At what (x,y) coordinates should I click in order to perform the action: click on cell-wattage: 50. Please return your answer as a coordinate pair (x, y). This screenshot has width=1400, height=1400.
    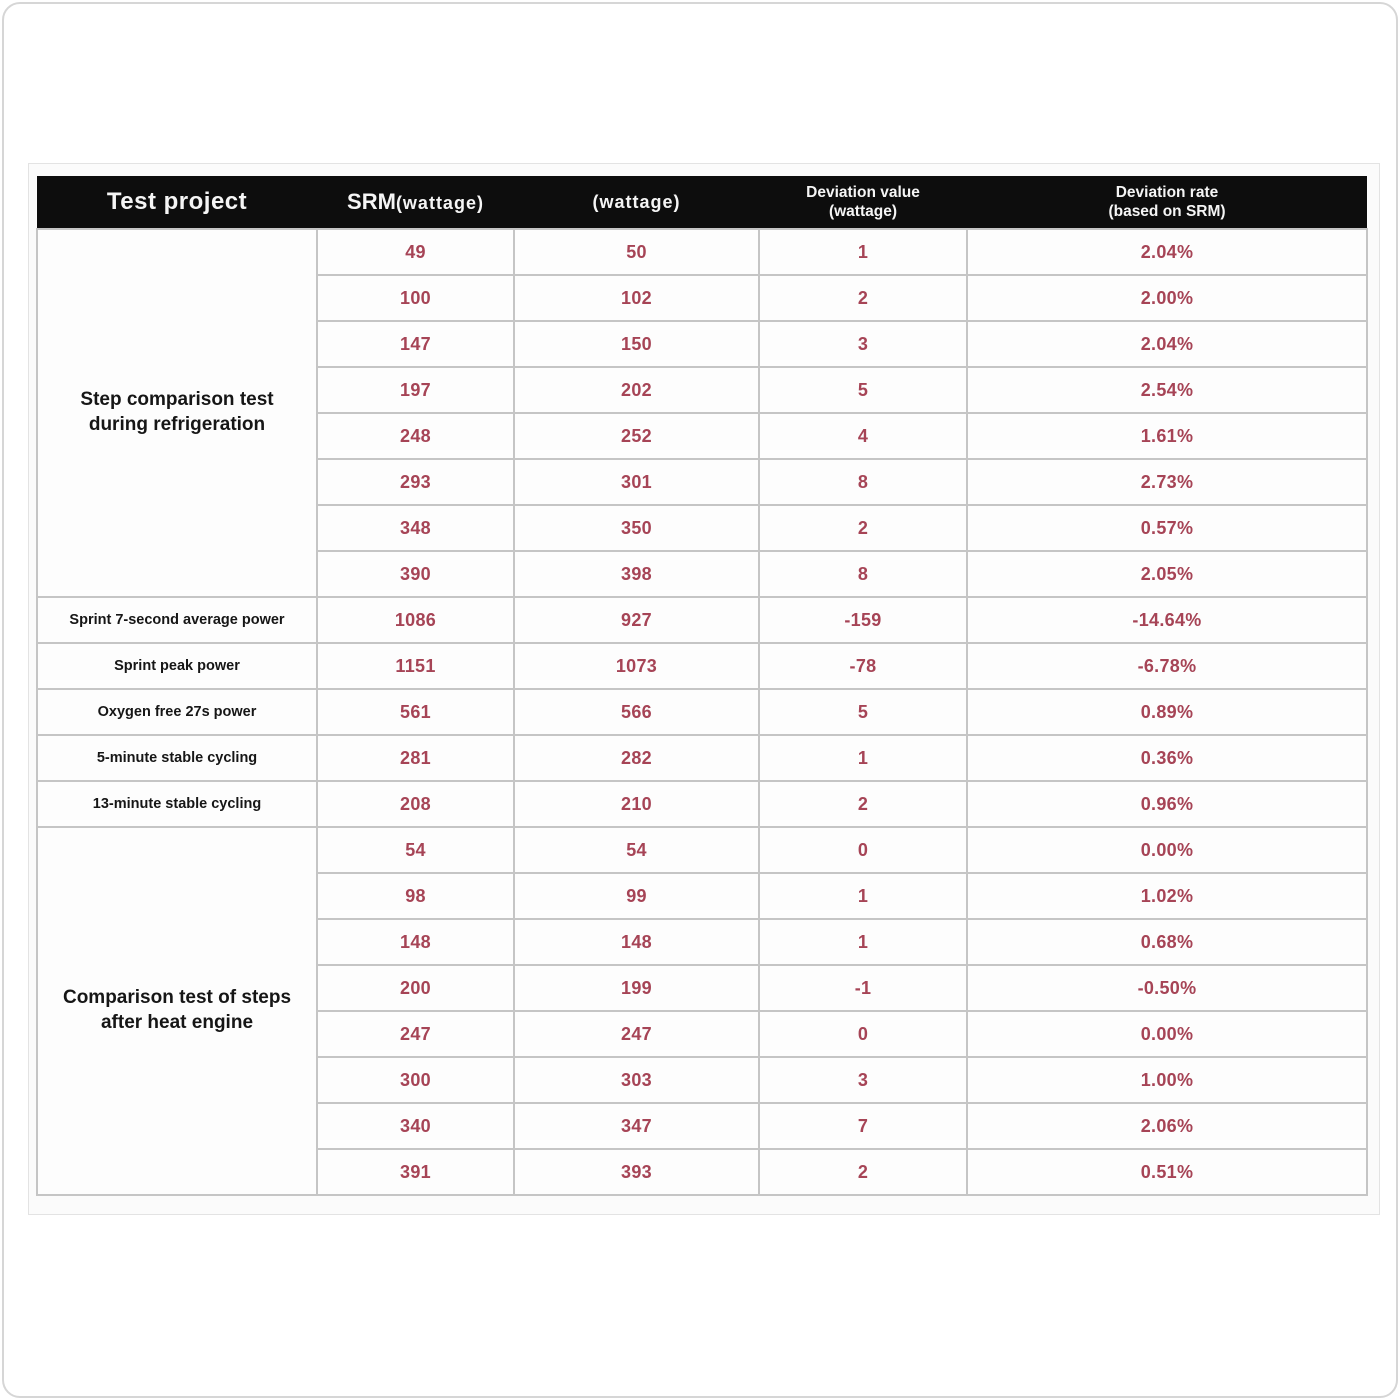
    Looking at the image, I should click on (636, 252).